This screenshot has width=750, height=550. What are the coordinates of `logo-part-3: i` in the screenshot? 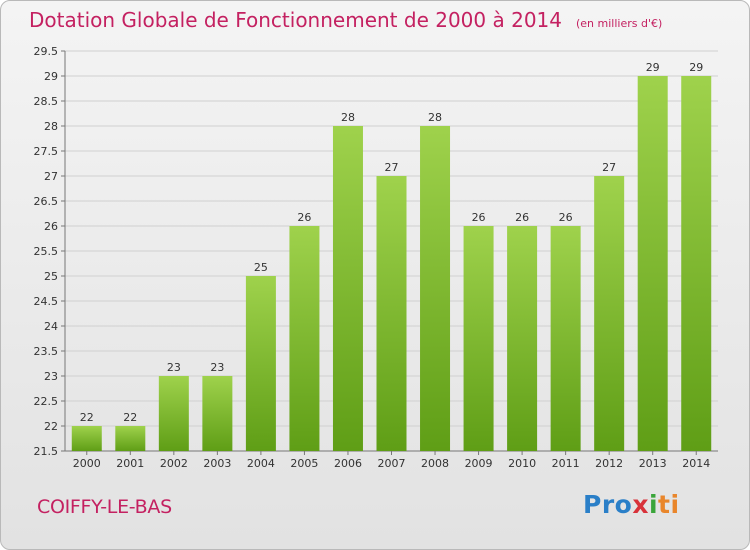 It's located at (653, 504).